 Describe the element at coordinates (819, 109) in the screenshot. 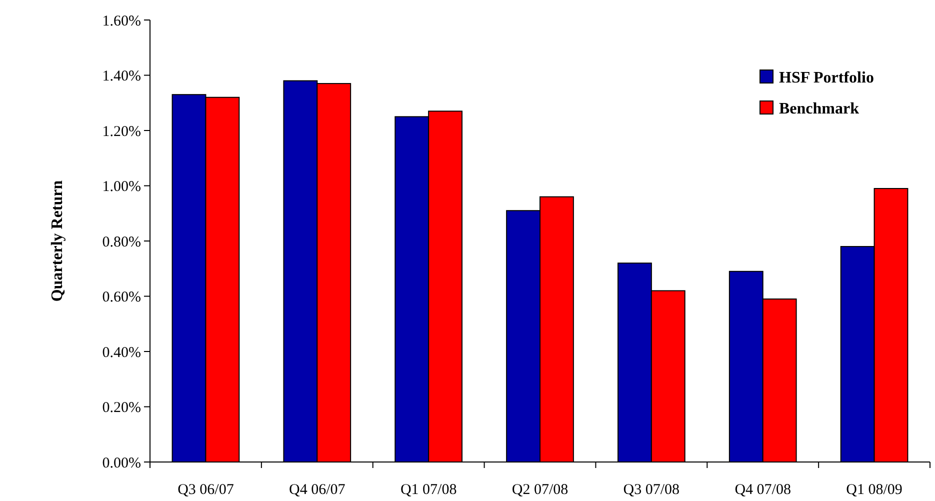

I see `legend-label: Benchmark` at that location.